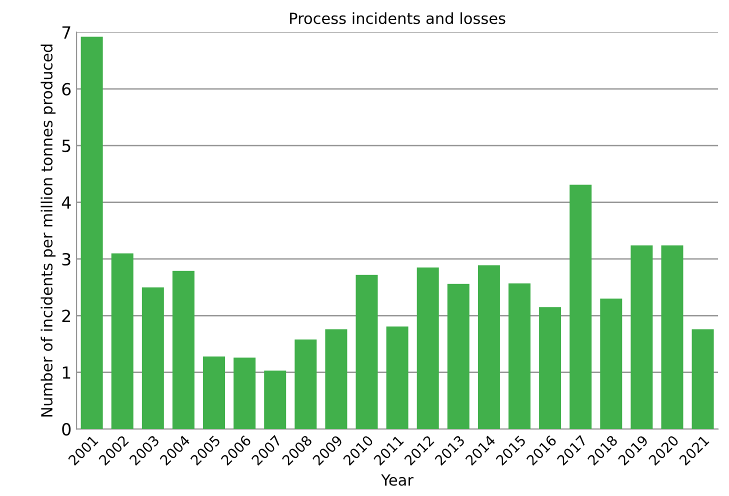  Describe the element at coordinates (397, 480) in the screenshot. I see `x-axis-title: Year` at that location.